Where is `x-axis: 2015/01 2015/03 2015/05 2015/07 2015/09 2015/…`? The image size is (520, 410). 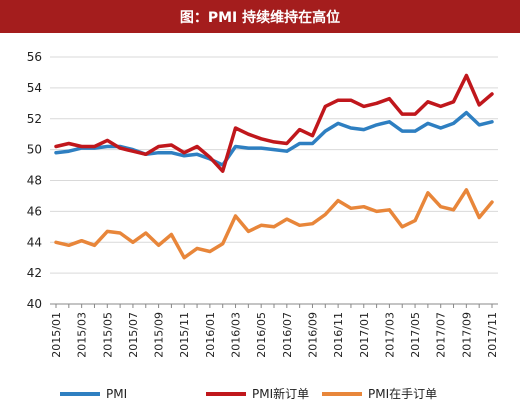 x-axis: 2015/01 2015/03 2015/05 2015/07 2015/09 2015/… is located at coordinates (274, 330).